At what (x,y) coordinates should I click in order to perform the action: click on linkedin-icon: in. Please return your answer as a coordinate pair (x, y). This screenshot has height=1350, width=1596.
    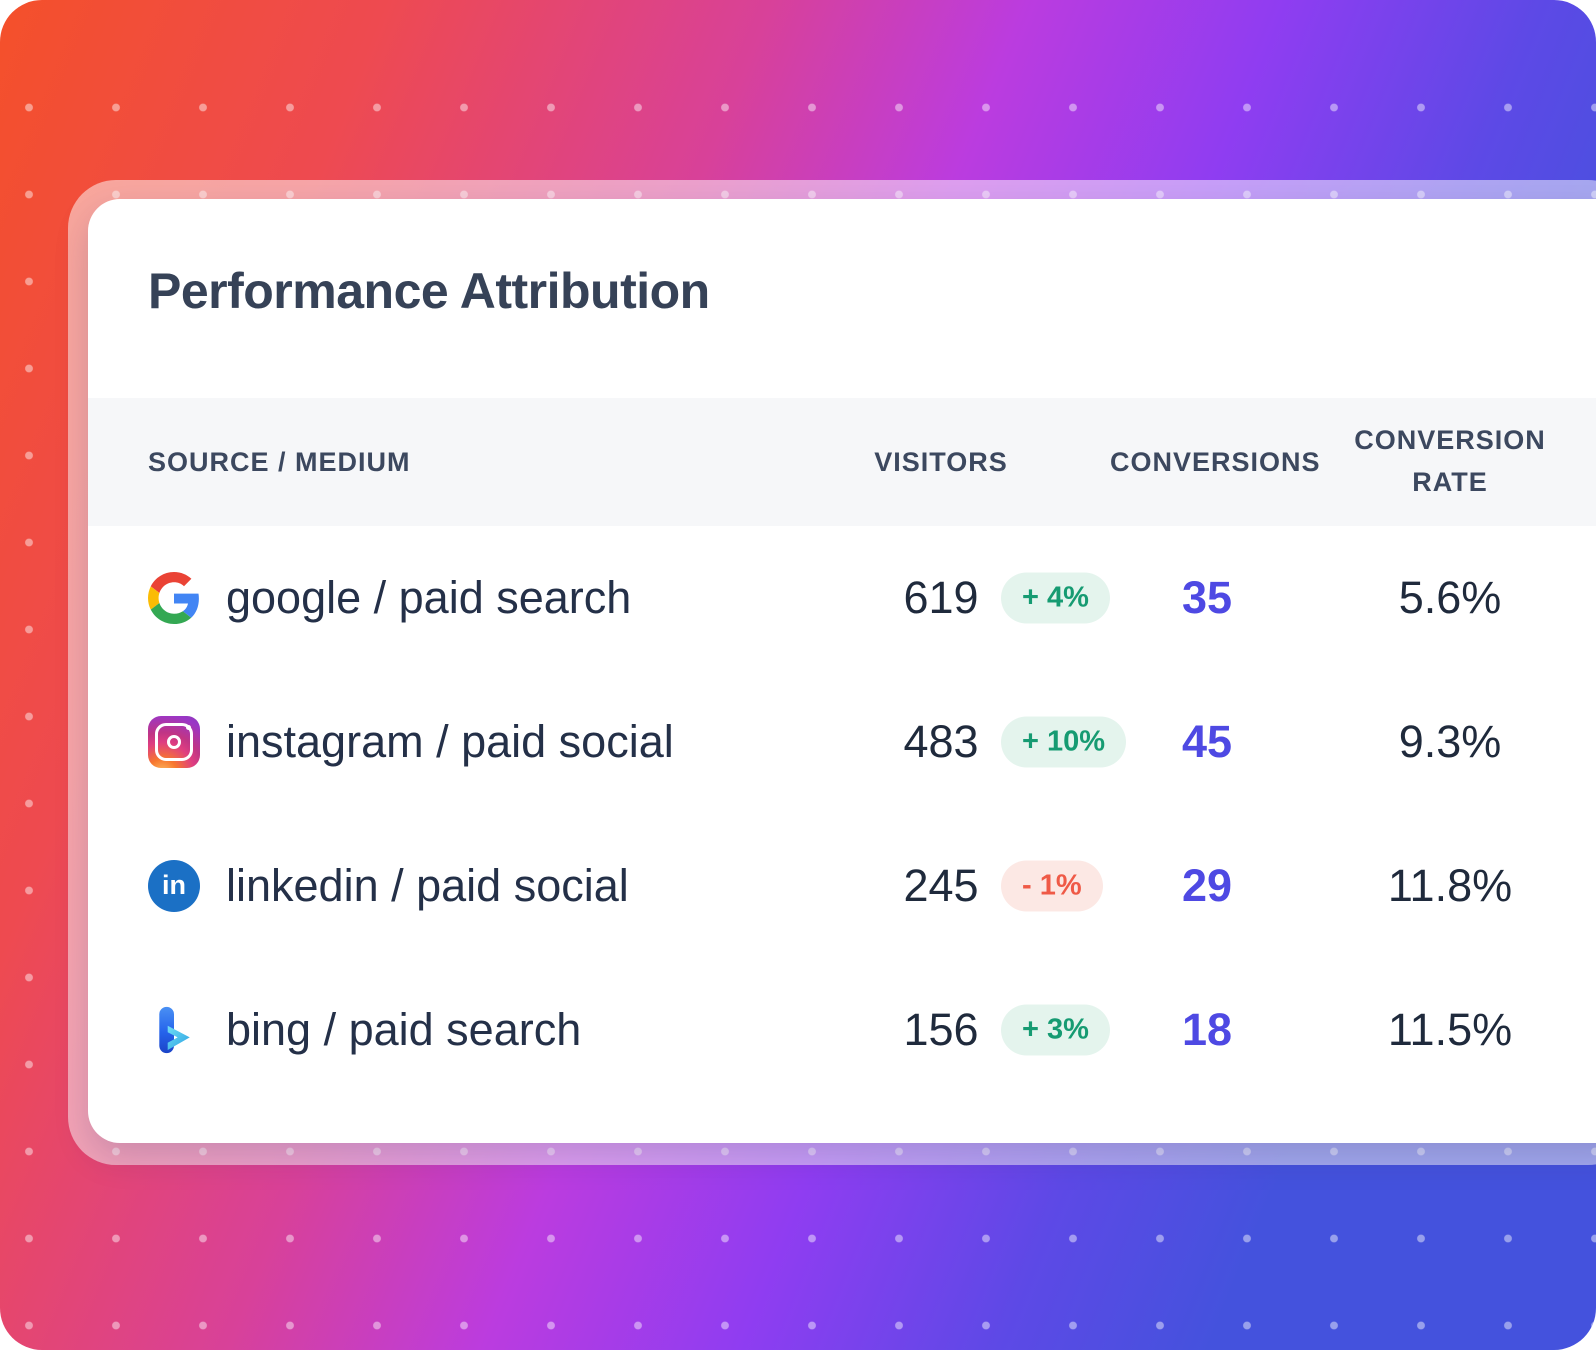
    Looking at the image, I should click on (174, 886).